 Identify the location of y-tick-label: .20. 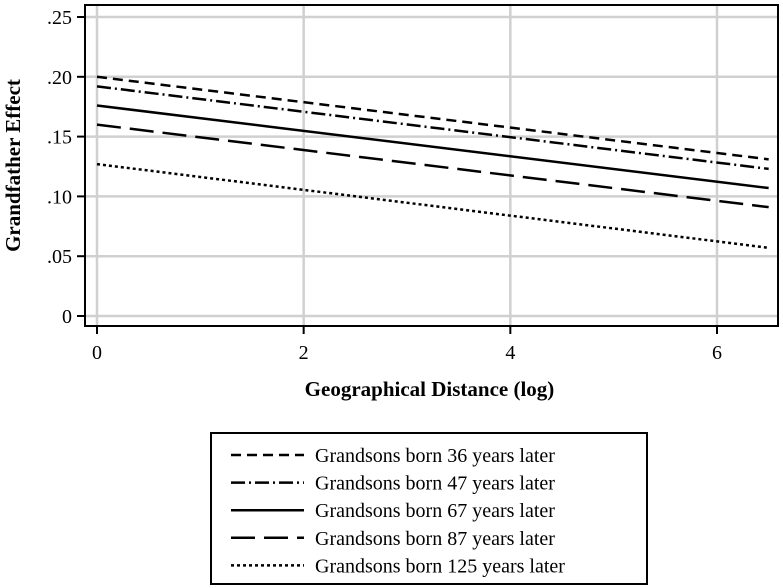
(59, 78).